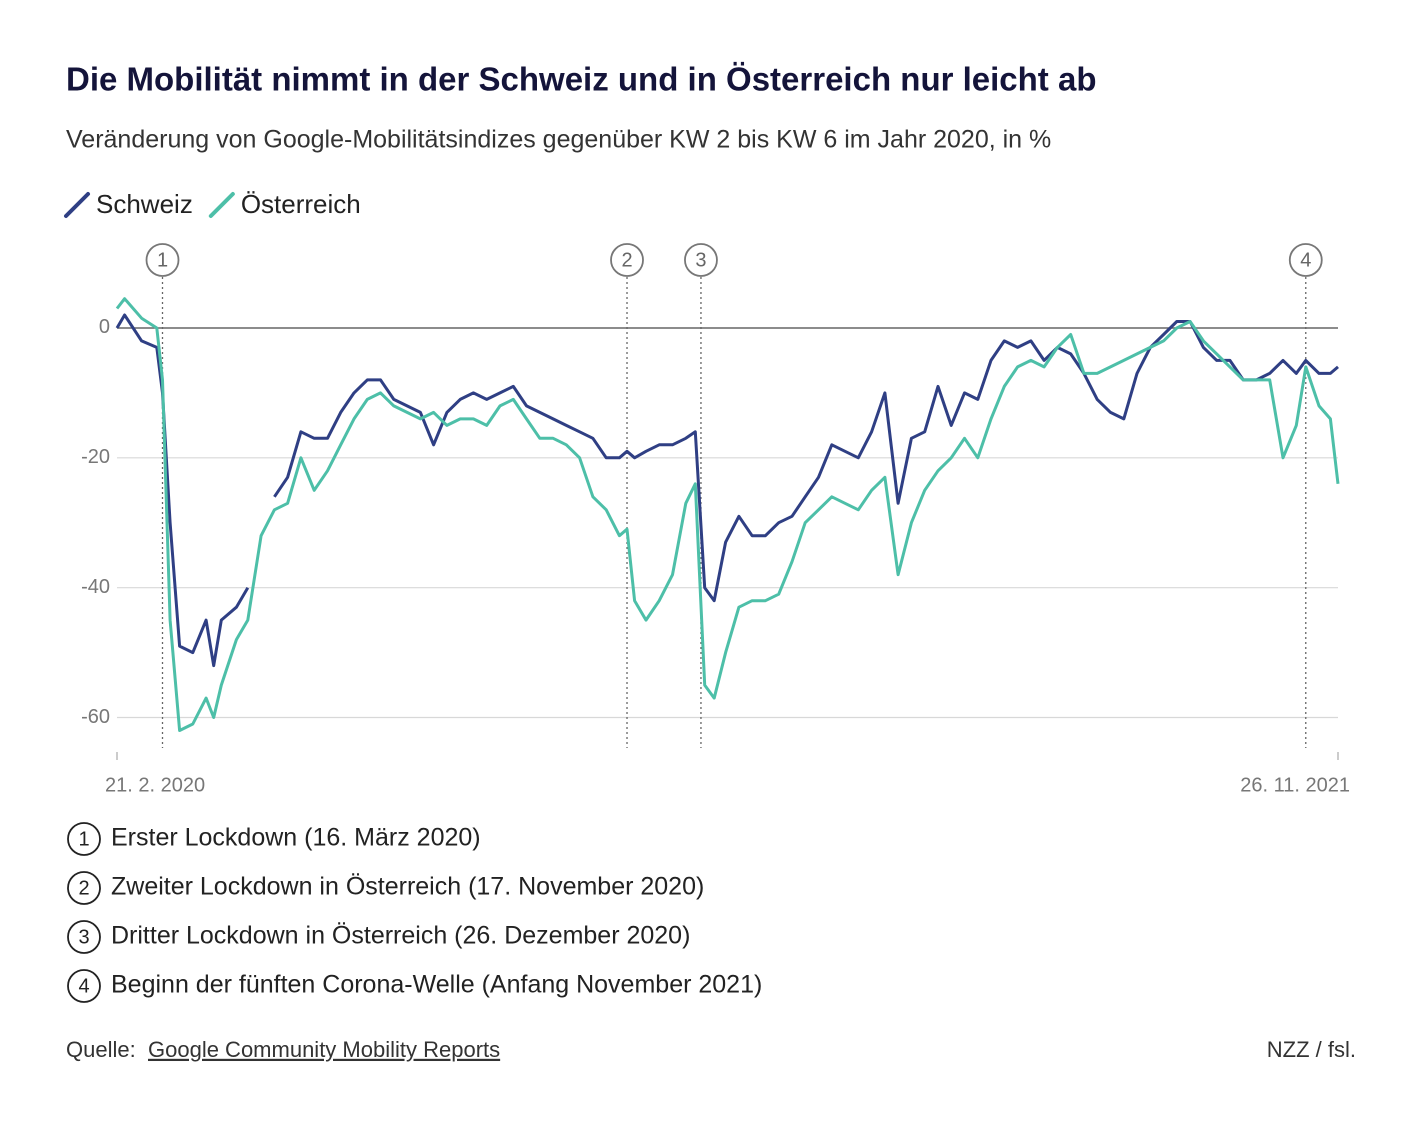 The width and height of the screenshot is (1420, 1133). Describe the element at coordinates (1311, 1049) in the screenshot. I see `credit: NZZ / fsl.` at that location.